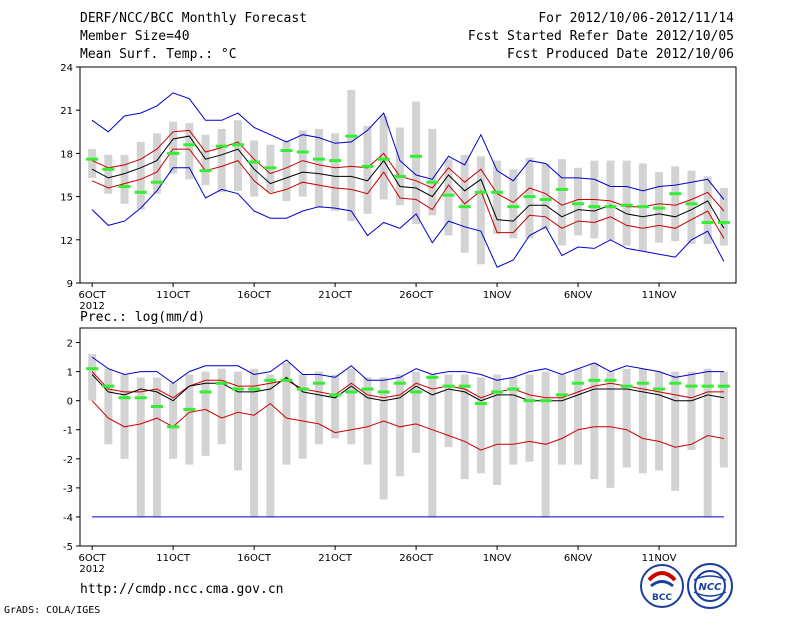 The image size is (800, 618). What do you see at coordinates (254, 295) in the screenshot?
I see `temp-x-tick-label: 16OCT` at bounding box center [254, 295].